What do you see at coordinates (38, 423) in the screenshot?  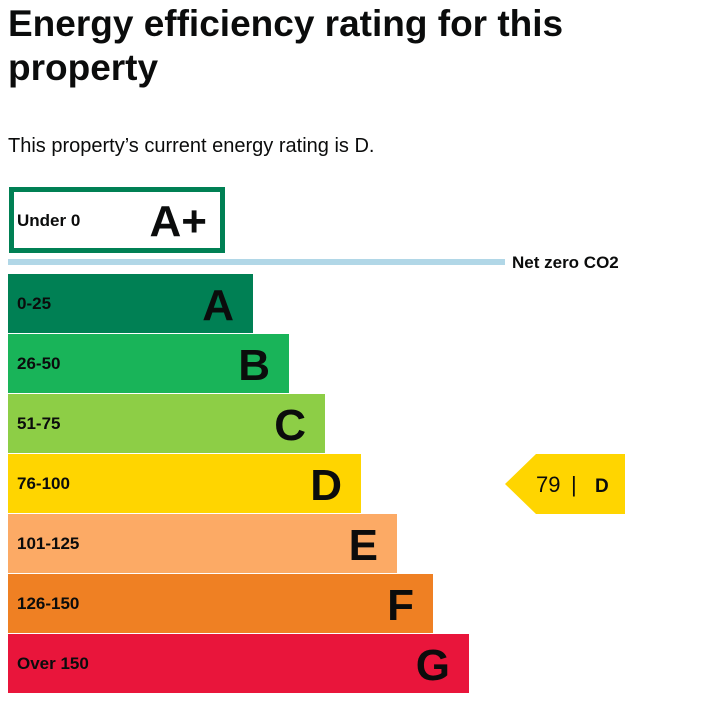 I see `band-c-range: 51-75` at bounding box center [38, 423].